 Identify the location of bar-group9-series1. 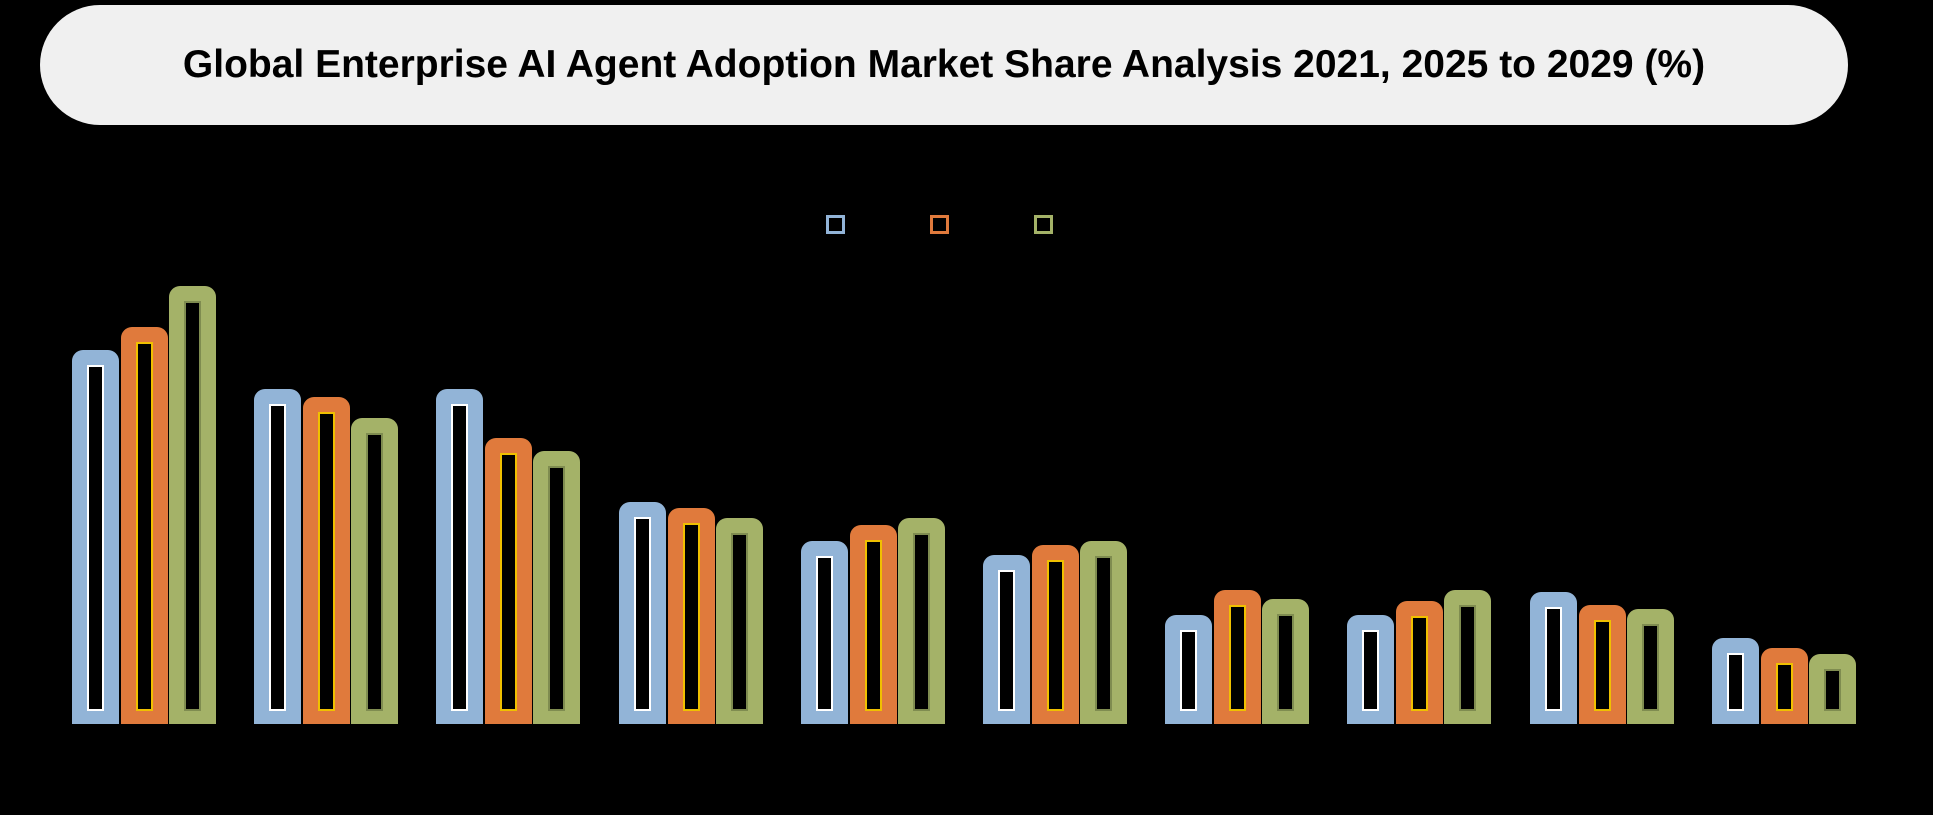
(1553, 658).